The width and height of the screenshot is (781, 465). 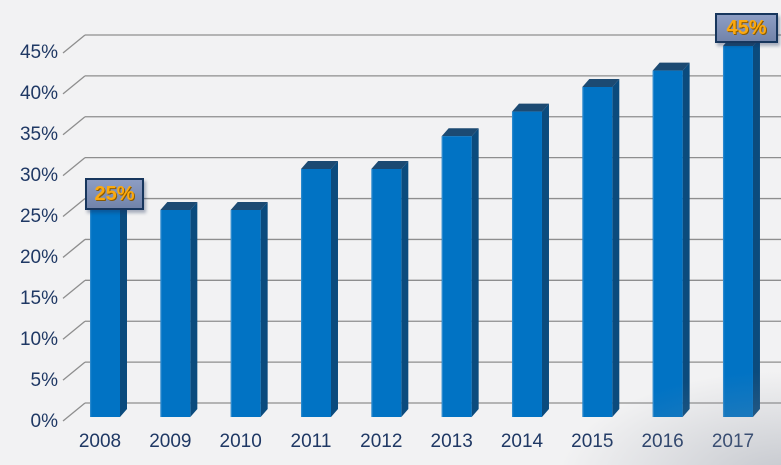 What do you see at coordinates (38, 53) in the screenshot?
I see `y-tick-label-45: 45%` at bounding box center [38, 53].